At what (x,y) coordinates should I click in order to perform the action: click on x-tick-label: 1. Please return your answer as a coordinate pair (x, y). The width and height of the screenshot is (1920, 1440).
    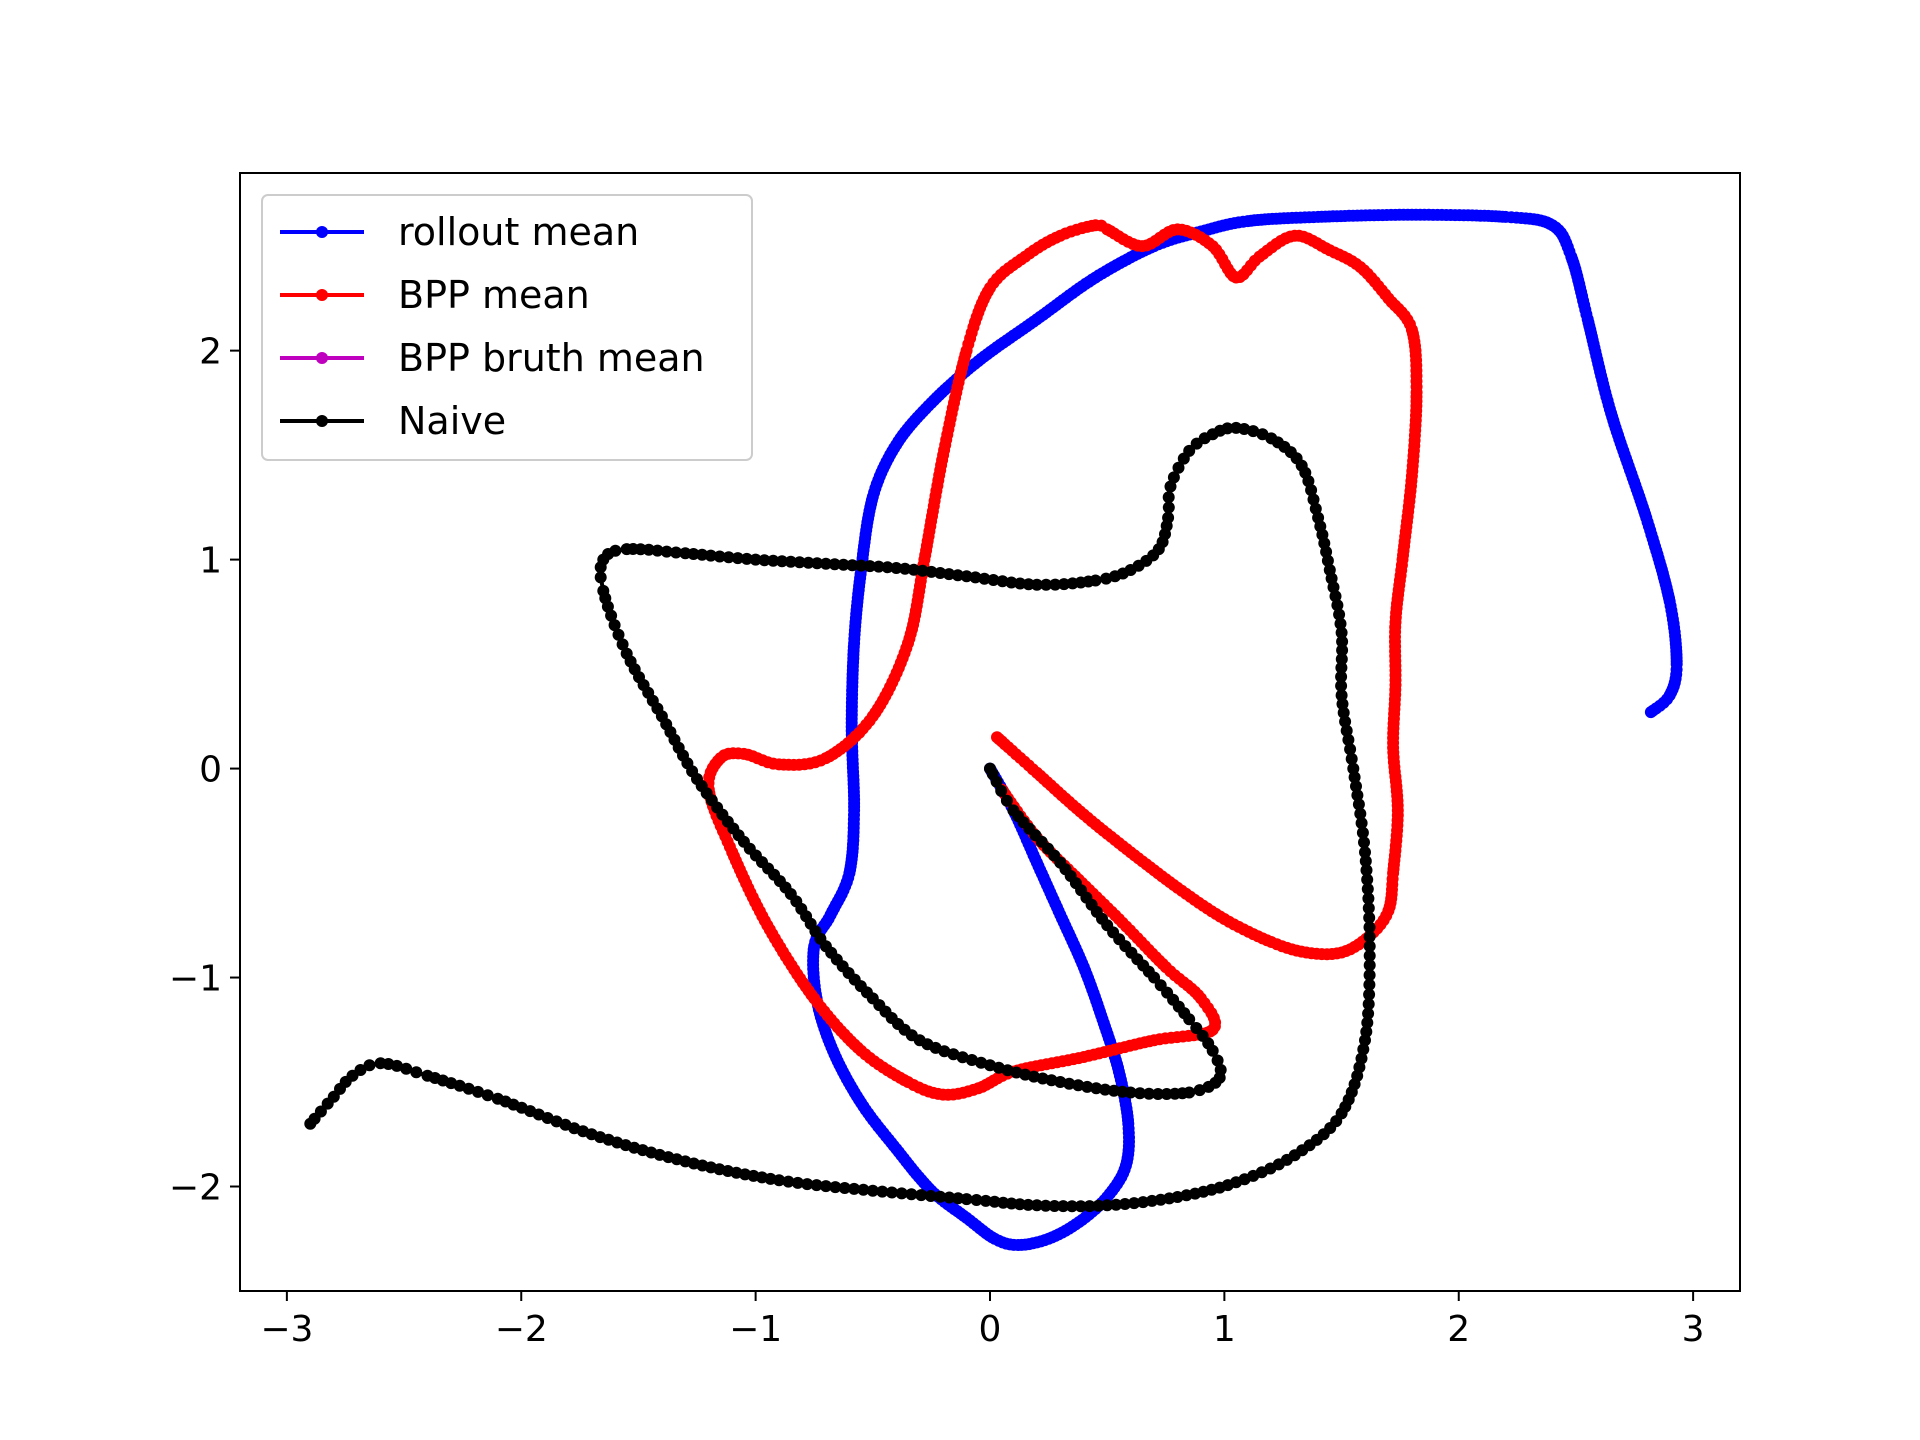
    Looking at the image, I should click on (1224, 1329).